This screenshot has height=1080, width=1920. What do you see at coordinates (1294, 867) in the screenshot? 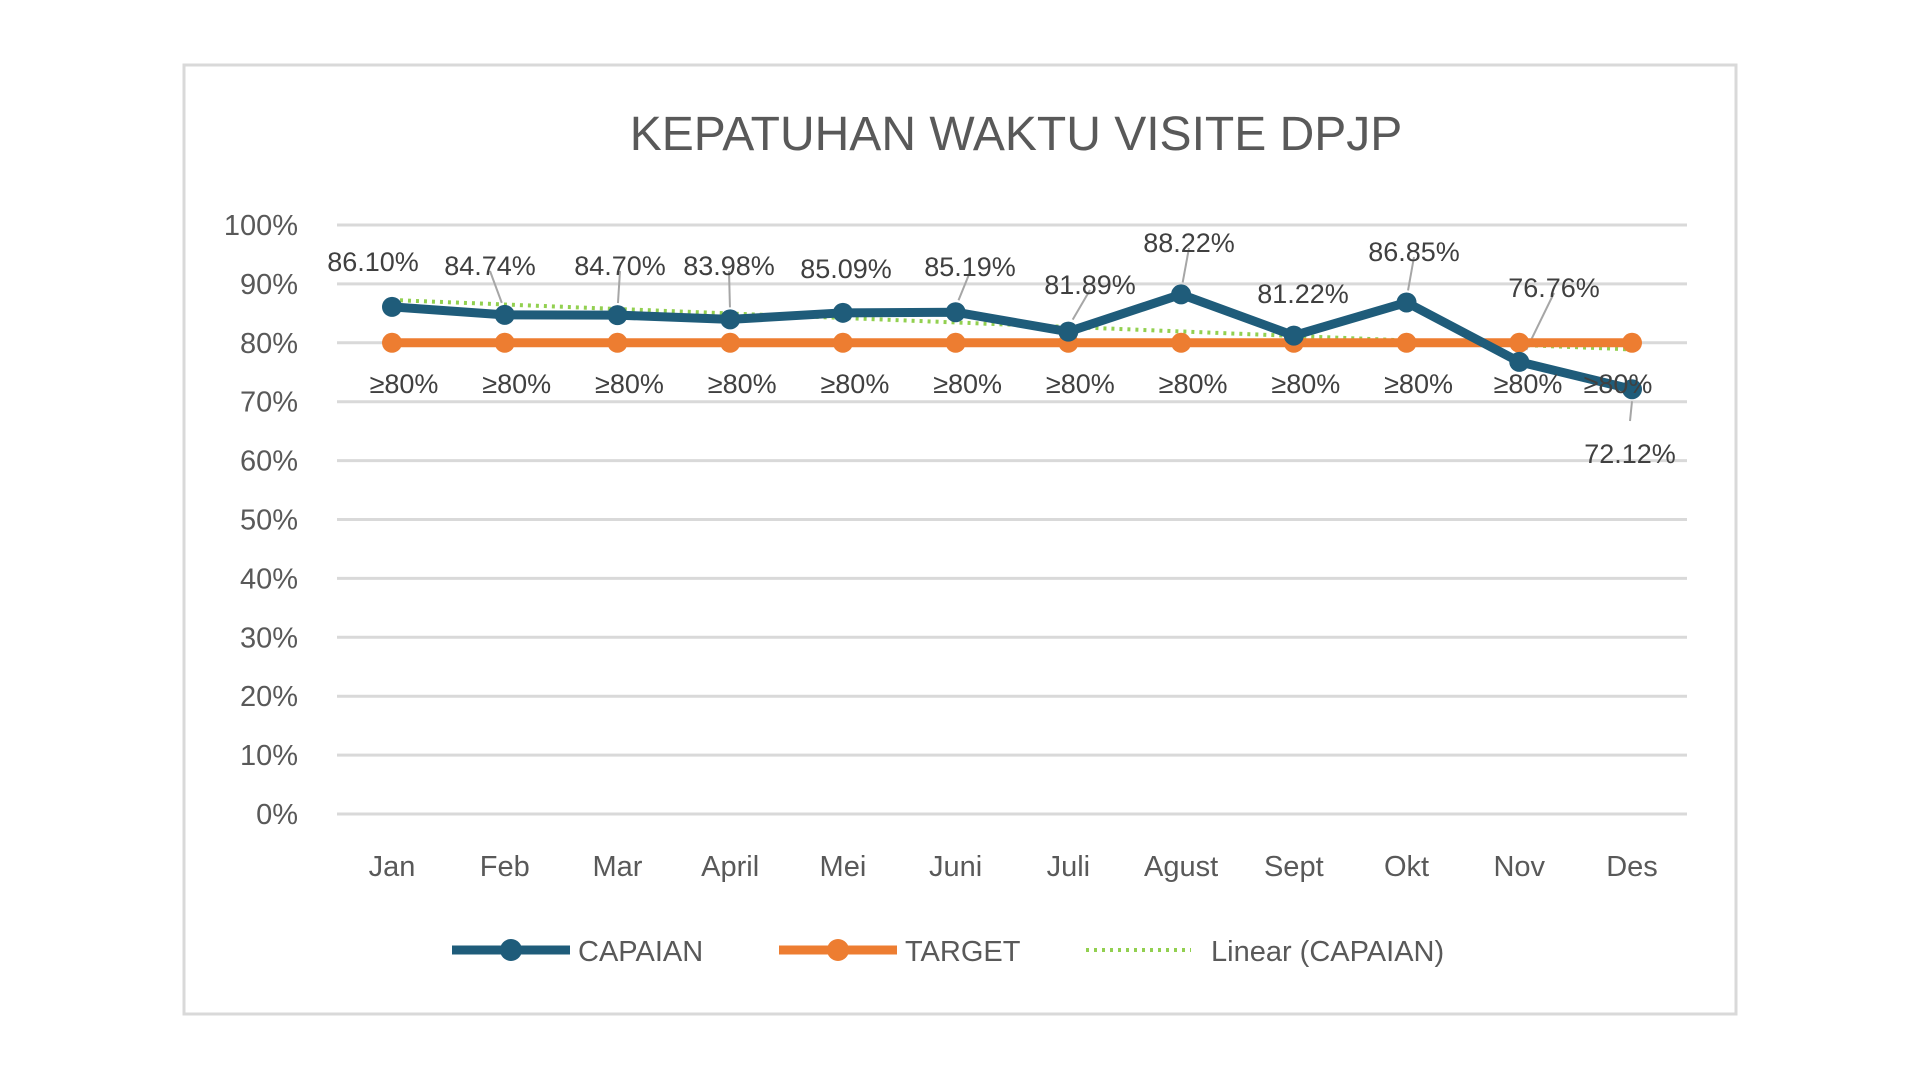
I see `x-tick-label: Sept` at bounding box center [1294, 867].